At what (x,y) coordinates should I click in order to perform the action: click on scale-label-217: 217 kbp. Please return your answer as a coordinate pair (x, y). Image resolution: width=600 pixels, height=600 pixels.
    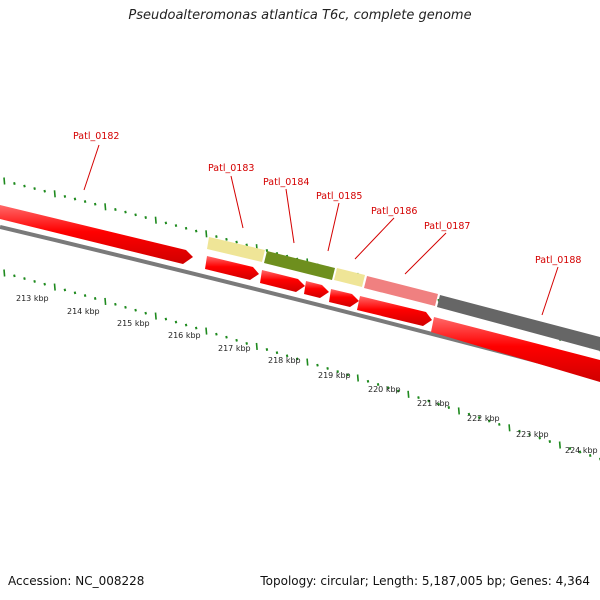
    Looking at the image, I should click on (234, 348).